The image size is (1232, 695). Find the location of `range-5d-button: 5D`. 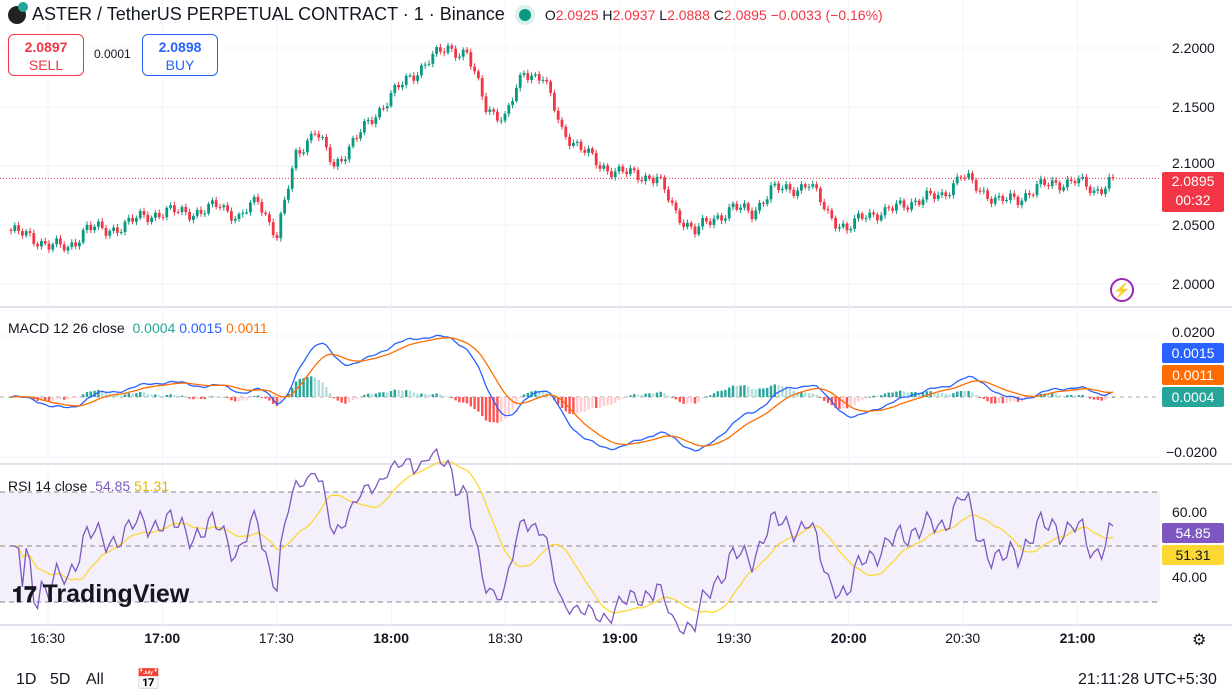

range-5d-button: 5D is located at coordinates (60, 679).